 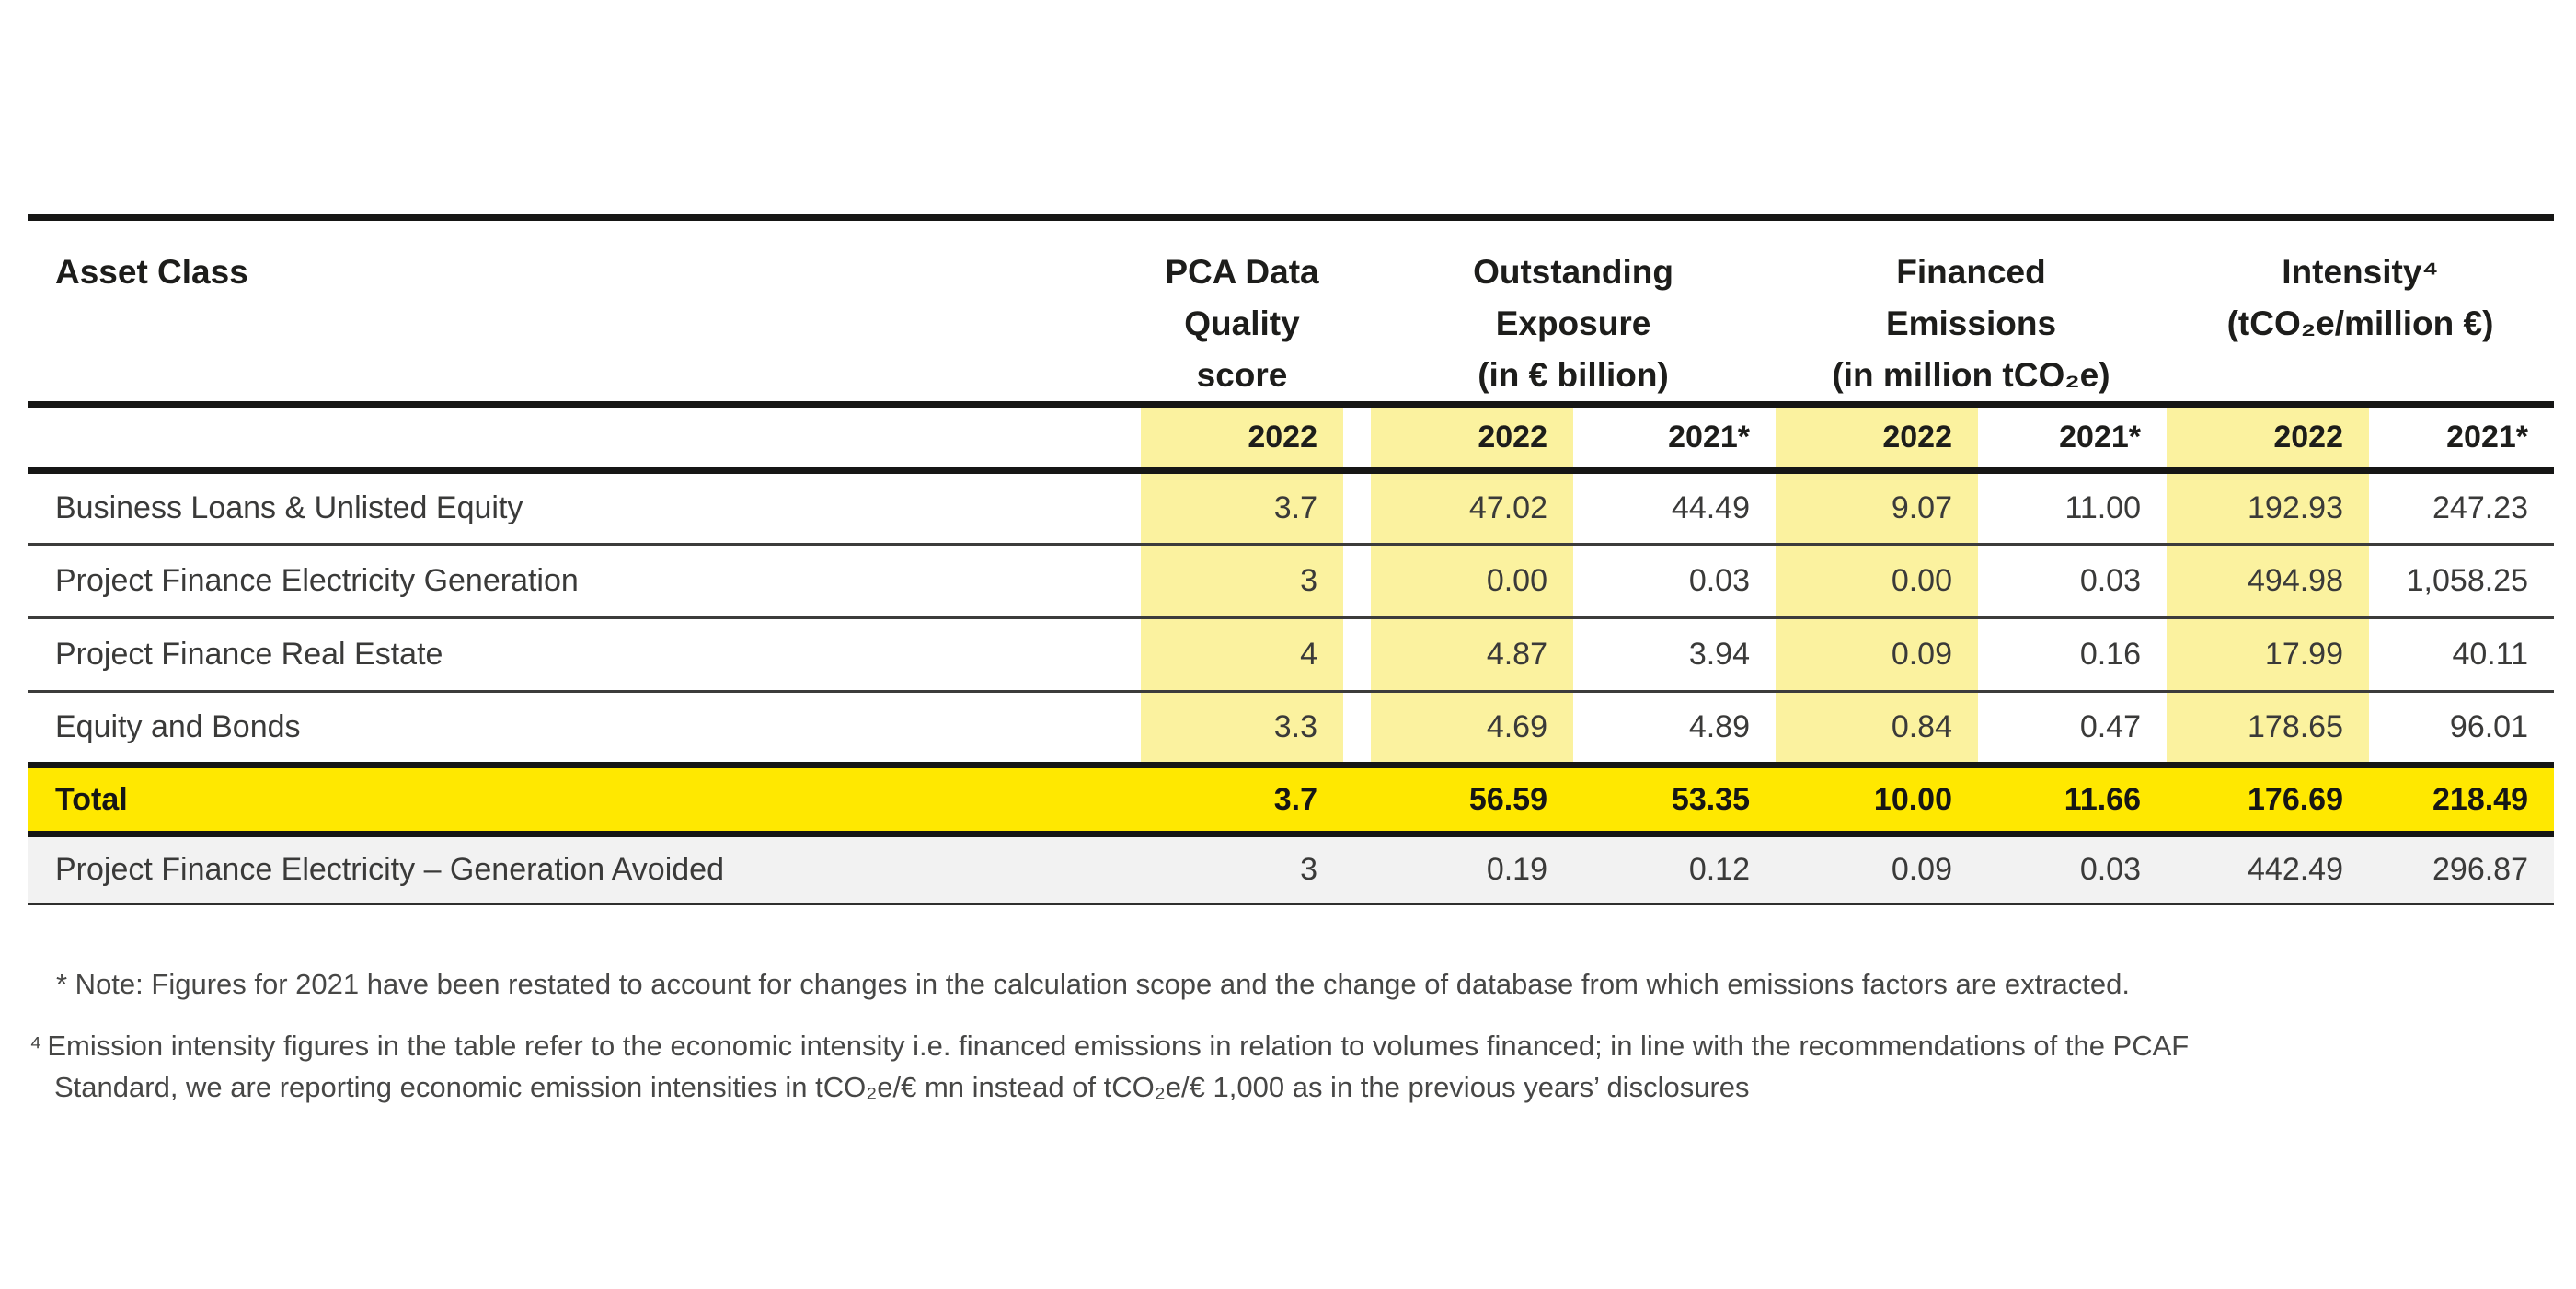 What do you see at coordinates (2268, 437) in the screenshot?
I see `year-cell-int-2022: 2022` at bounding box center [2268, 437].